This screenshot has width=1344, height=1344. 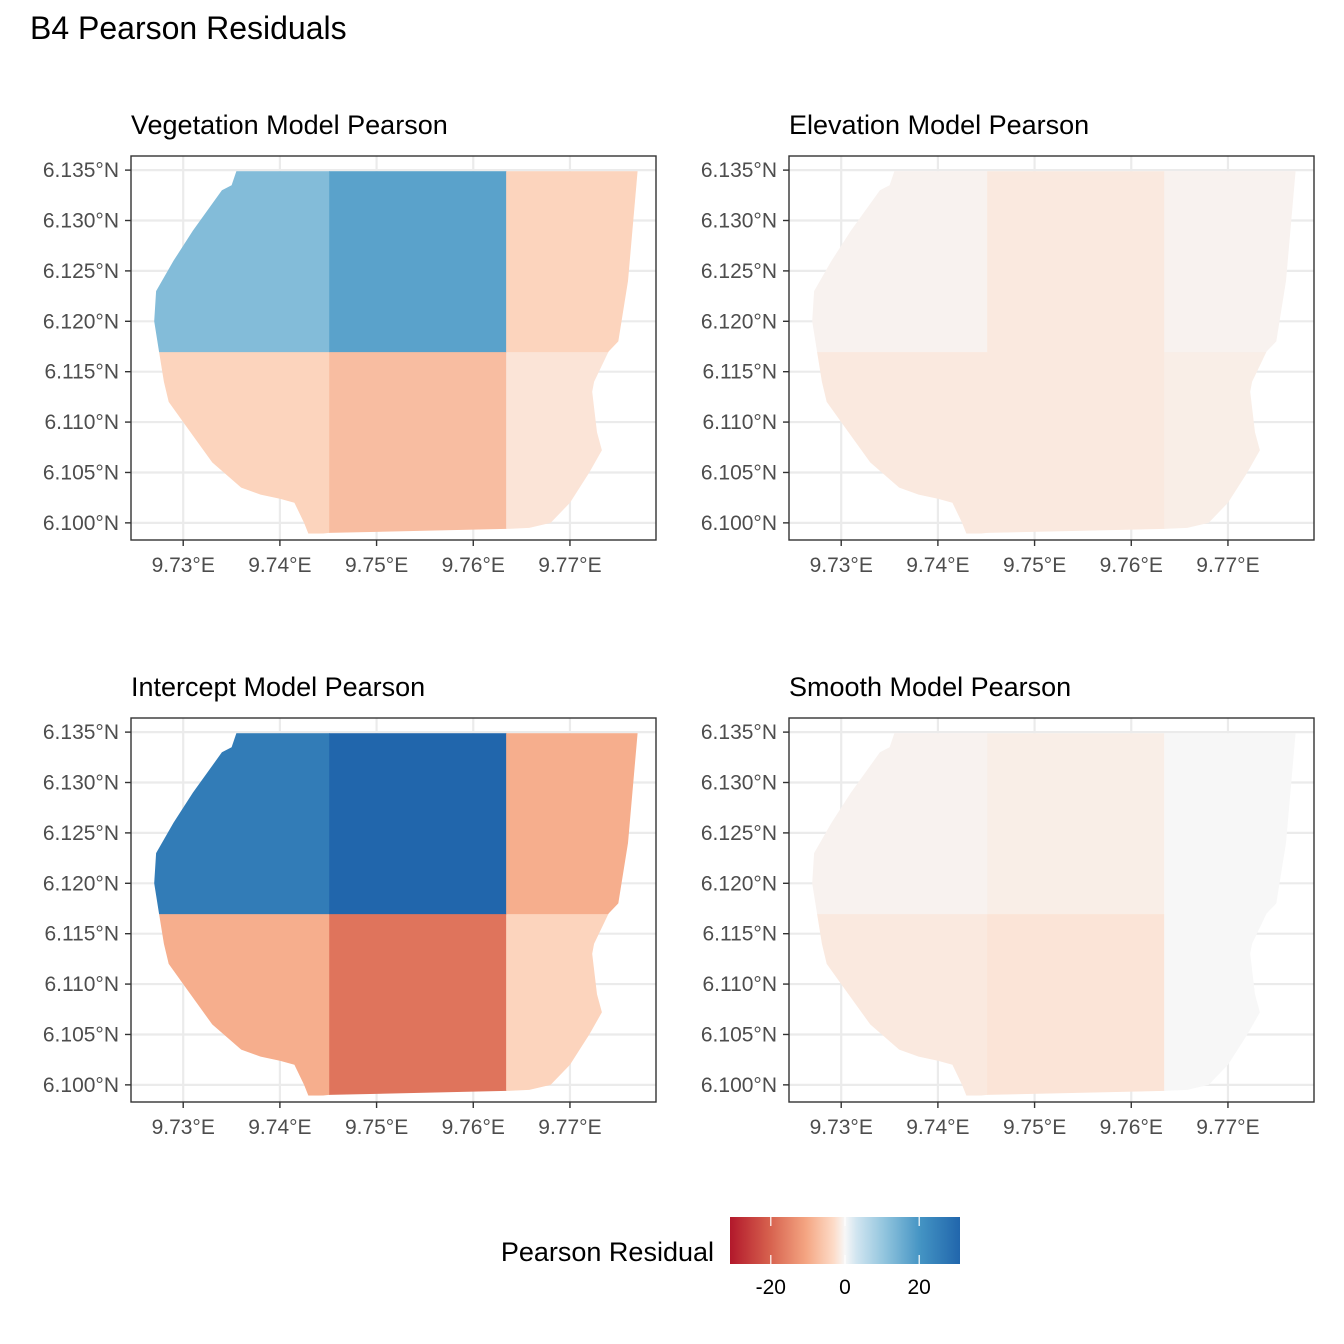 I want to click on legend-title: Pearson Residual, so click(x=607, y=1252).